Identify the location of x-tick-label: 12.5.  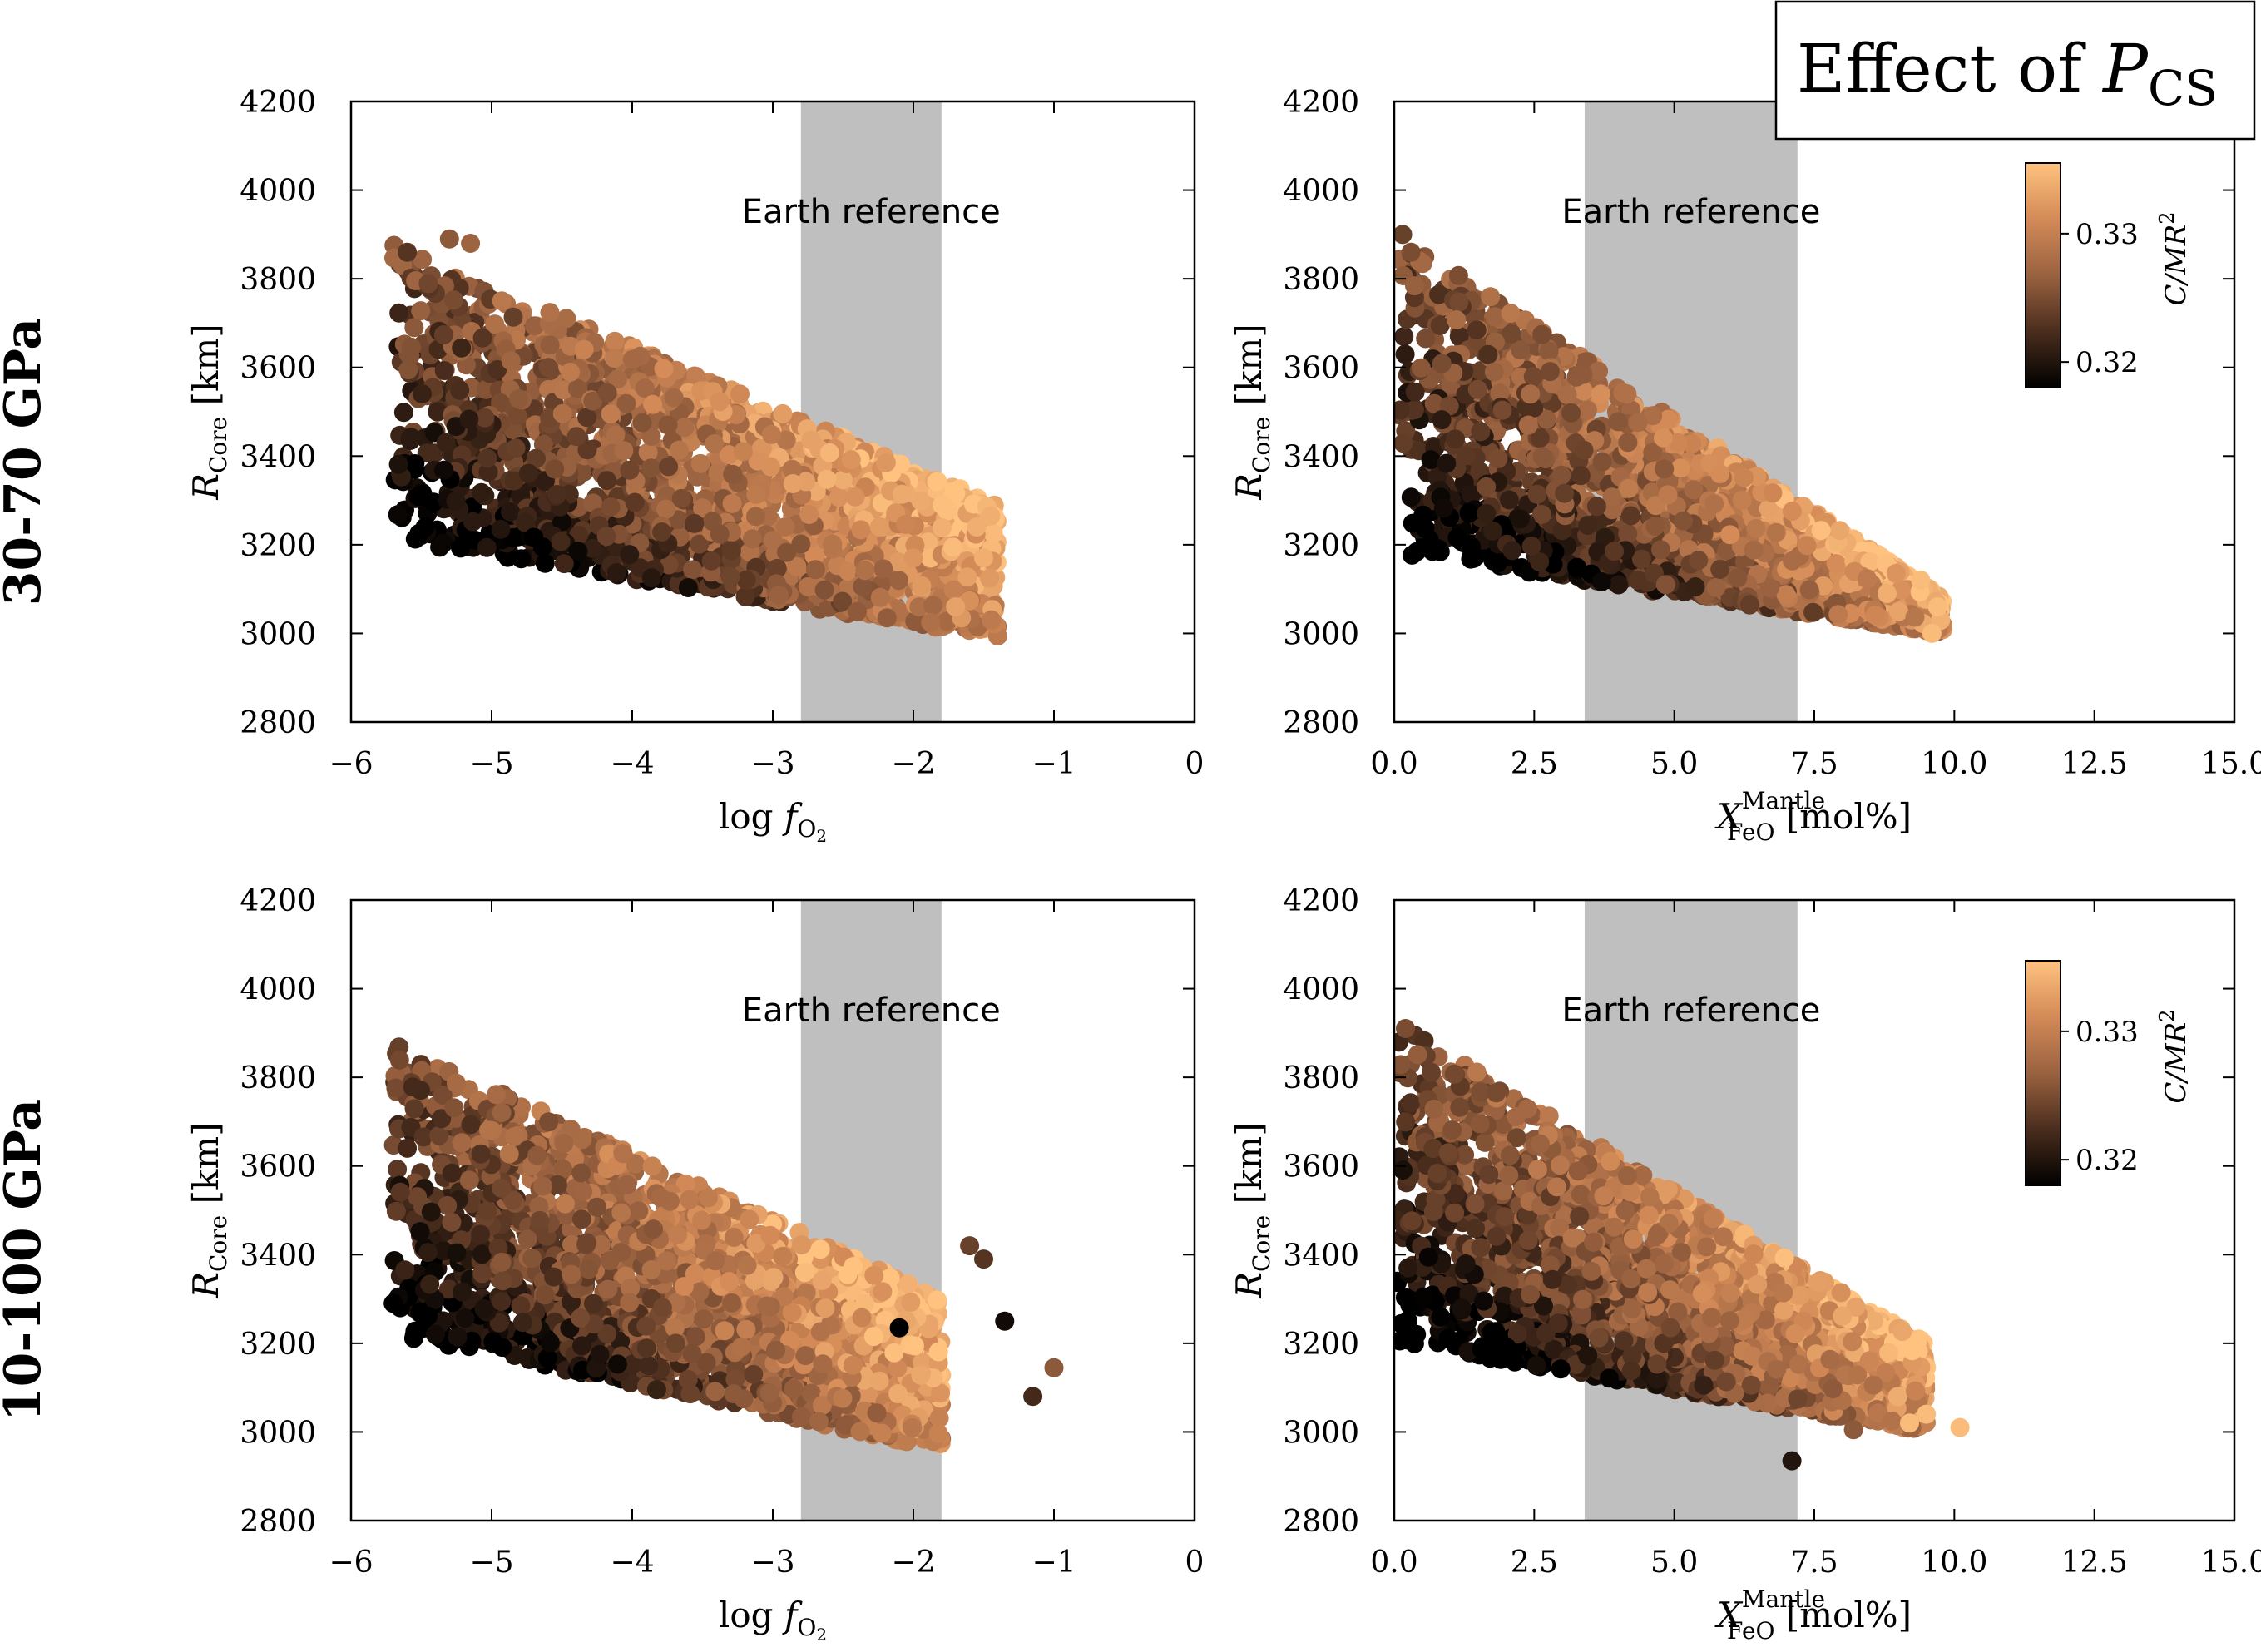
(2094, 764).